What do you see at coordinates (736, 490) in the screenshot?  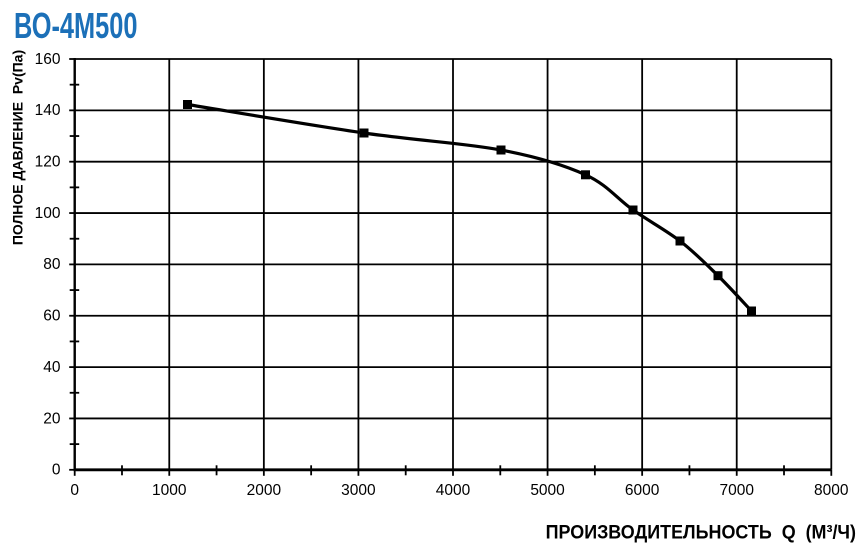 I see `svg-text: 7000` at bounding box center [736, 490].